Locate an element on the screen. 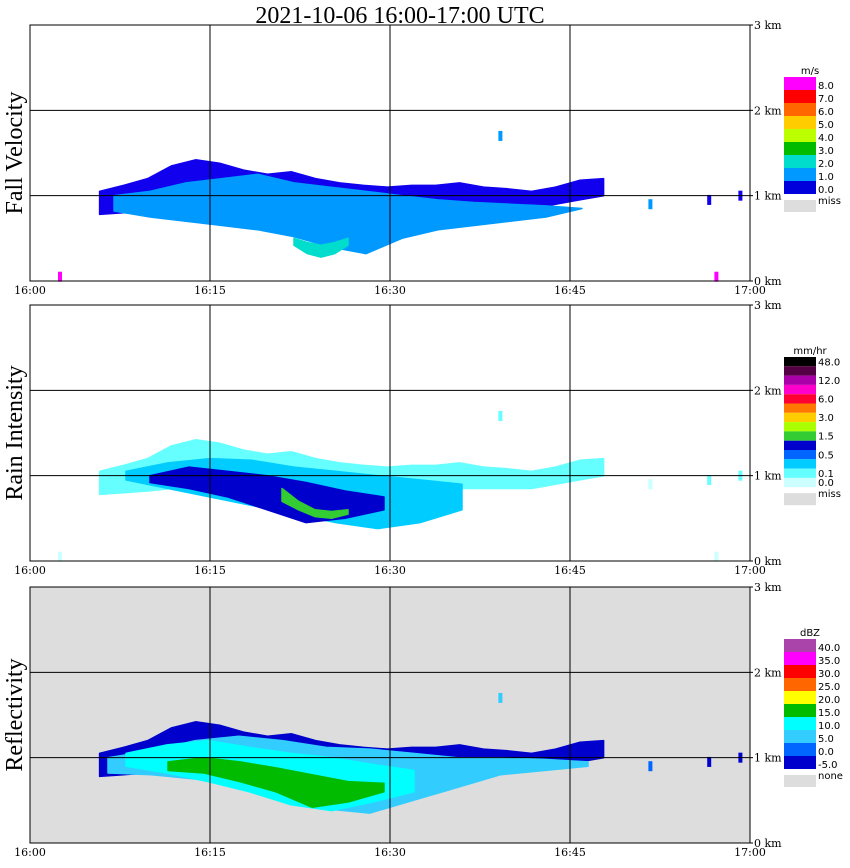  legend-miss-label: miss is located at coordinates (829, 494).